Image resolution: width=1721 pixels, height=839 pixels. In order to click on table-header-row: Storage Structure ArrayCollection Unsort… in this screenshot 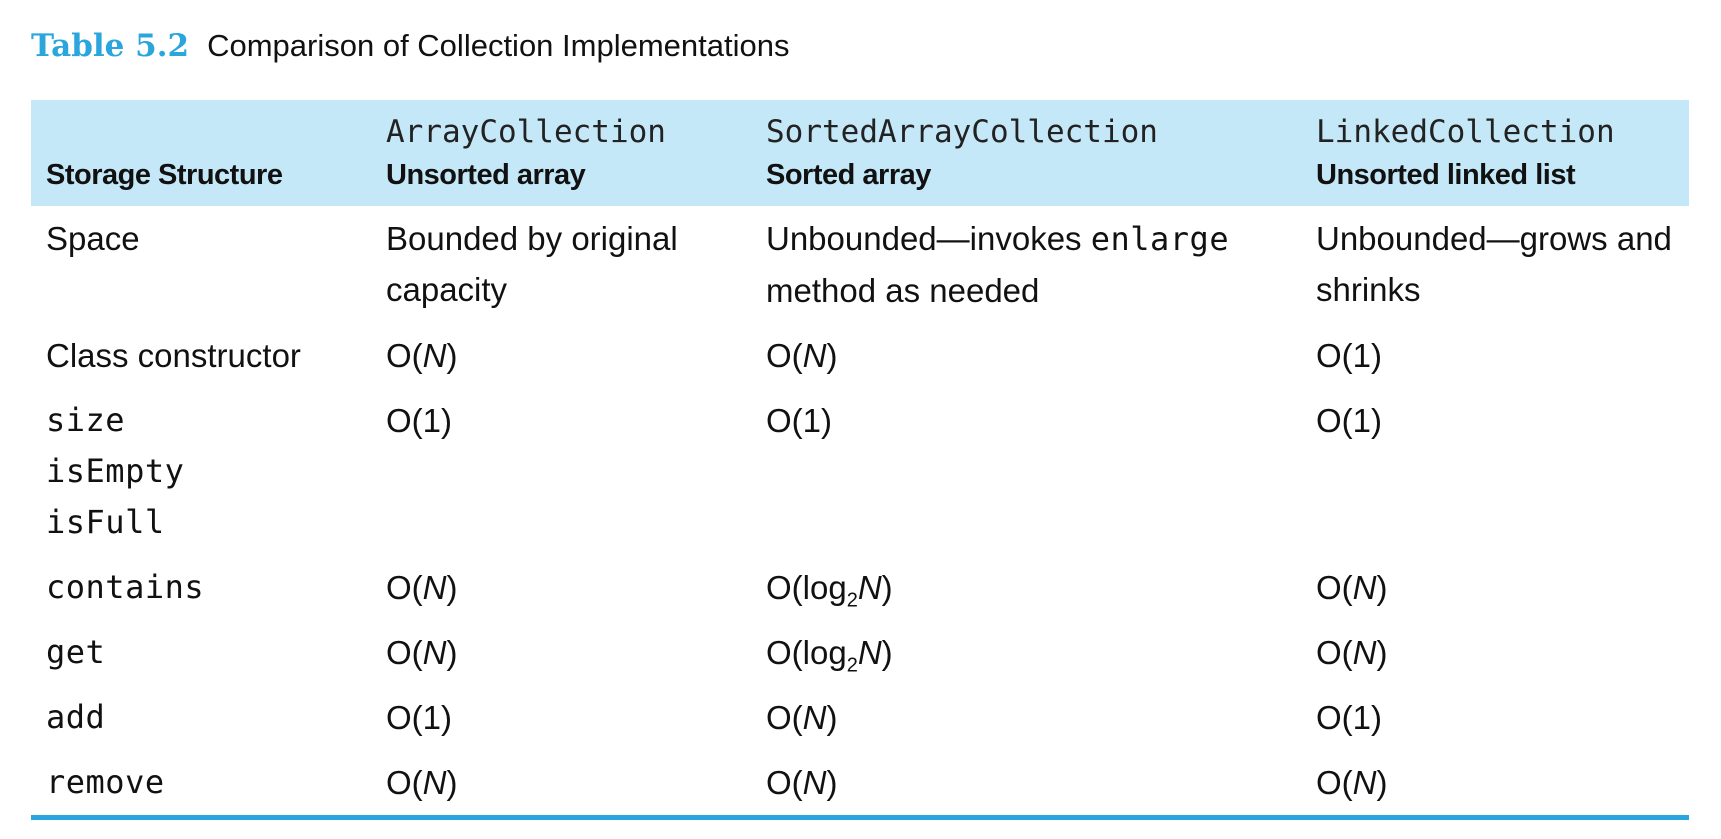, I will do `click(860, 153)`.